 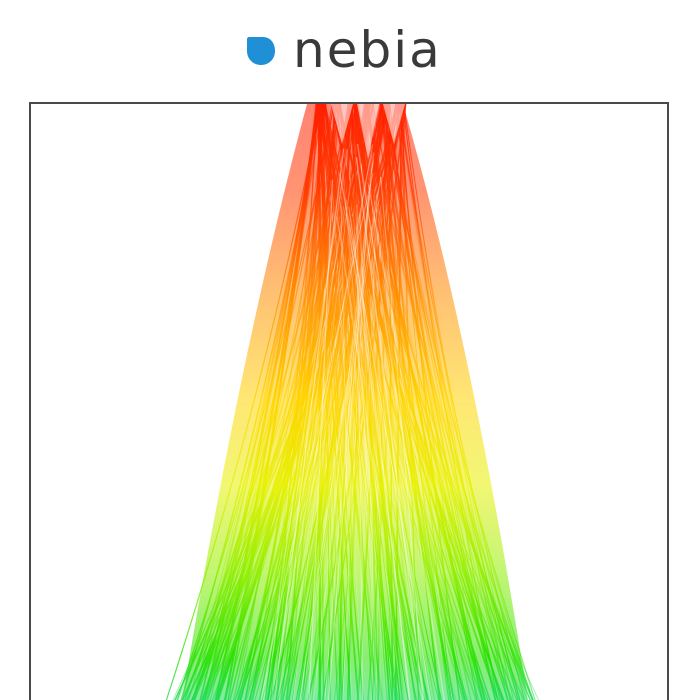 I want to click on droplet-icon, so click(x=261, y=51).